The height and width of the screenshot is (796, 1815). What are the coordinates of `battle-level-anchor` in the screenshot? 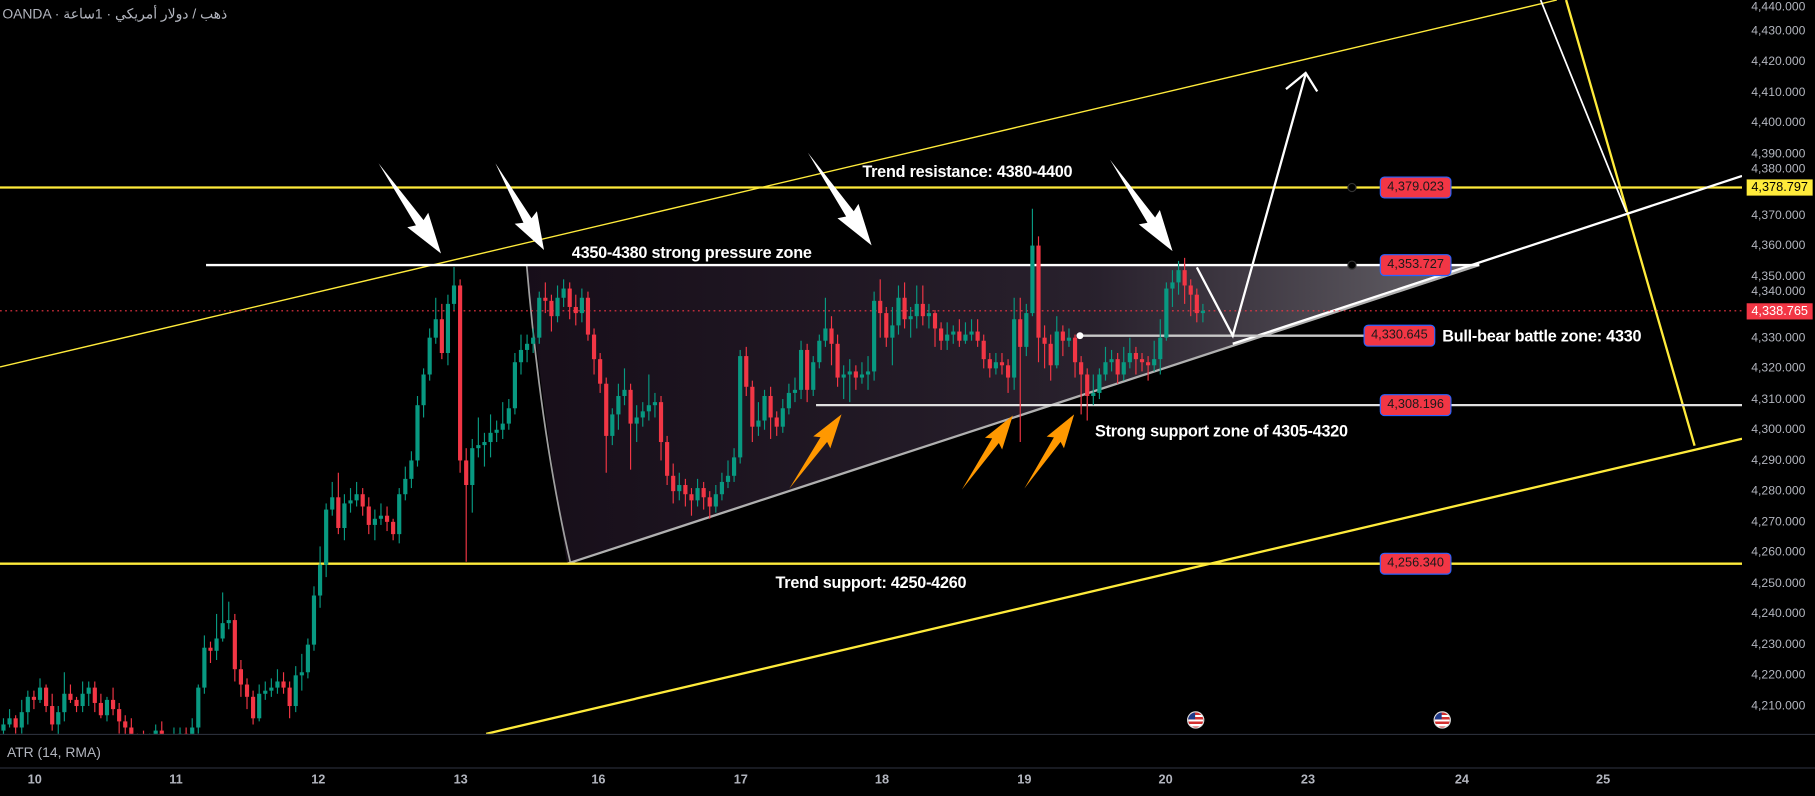 It's located at (1080, 336).